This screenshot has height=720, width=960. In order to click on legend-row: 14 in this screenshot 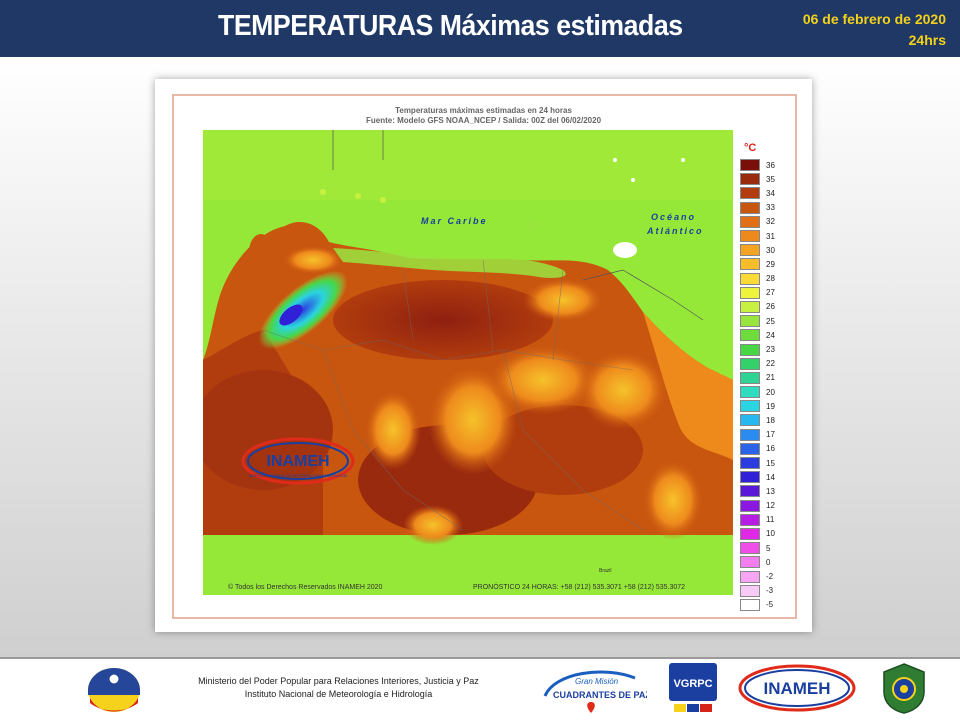, I will do `click(770, 477)`.